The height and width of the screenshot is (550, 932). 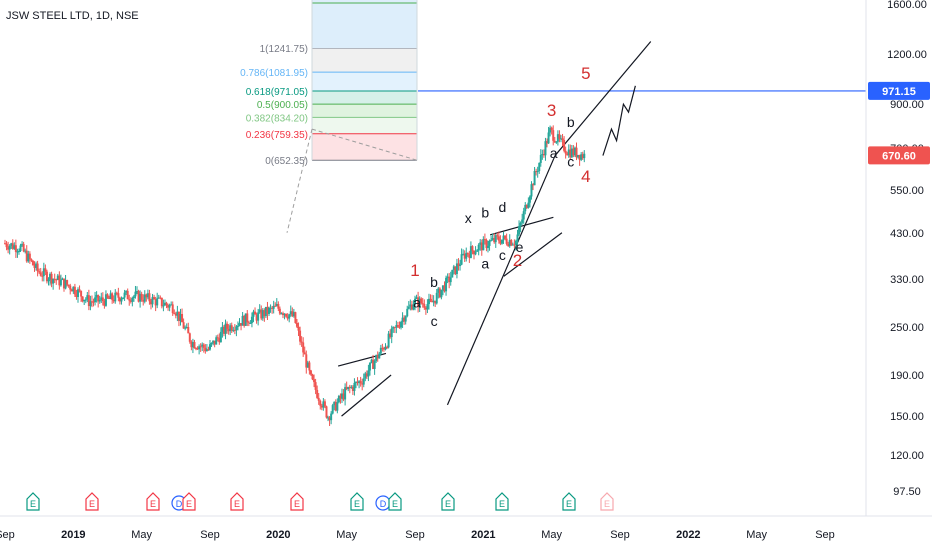 I want to click on fib-zone, so click(x=364, y=60).